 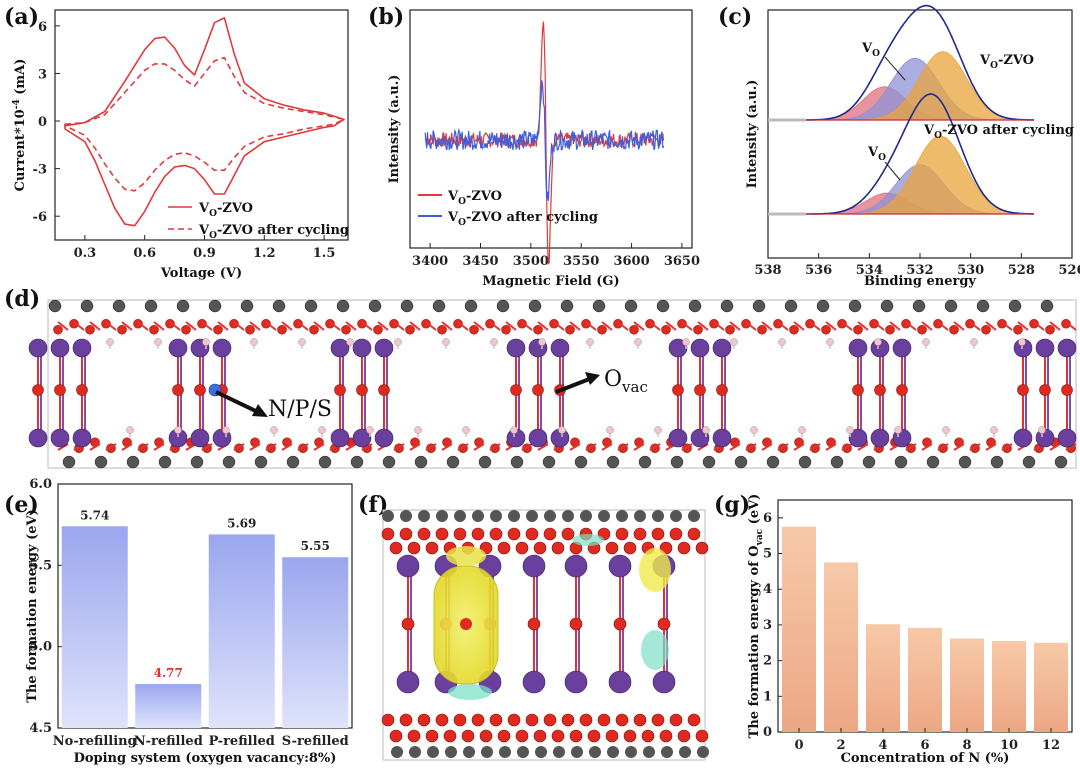 I want to click on legend-label-a-1-main: V, so click(x=204, y=230).